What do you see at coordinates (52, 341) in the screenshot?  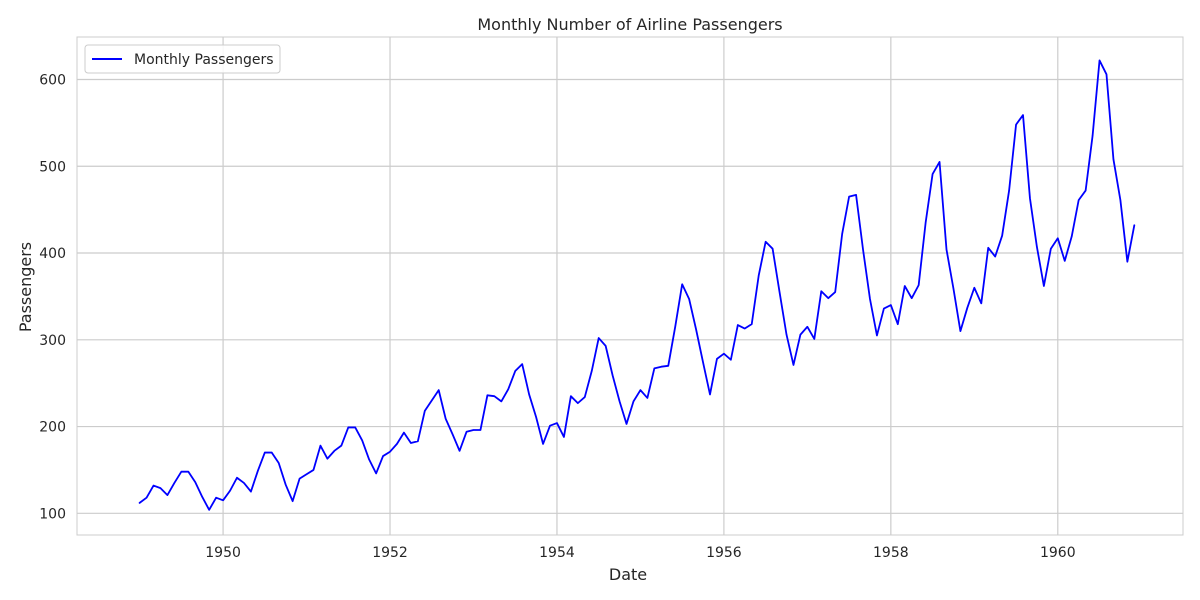 I see `y-tick-label: 300` at bounding box center [52, 341].